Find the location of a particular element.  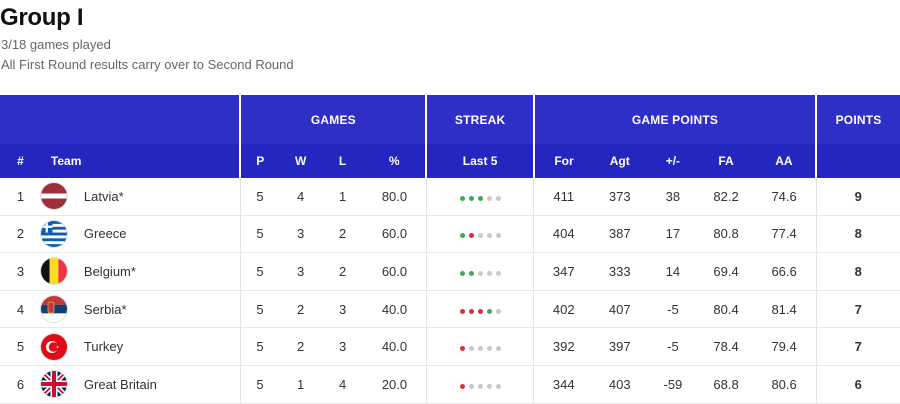

team-column-header: Team is located at coordinates (140, 161).